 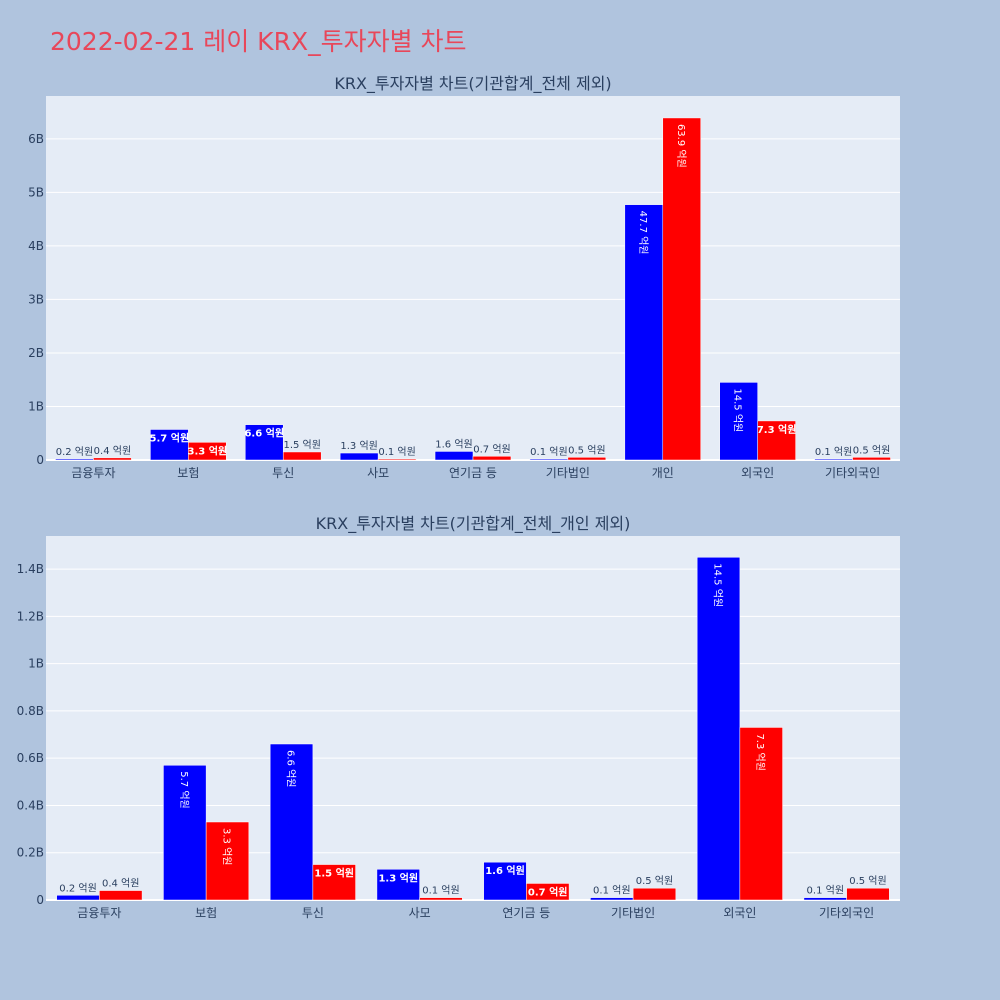 What do you see at coordinates (36, 299) in the screenshot?
I see `y-tick-label: 3B` at bounding box center [36, 299].